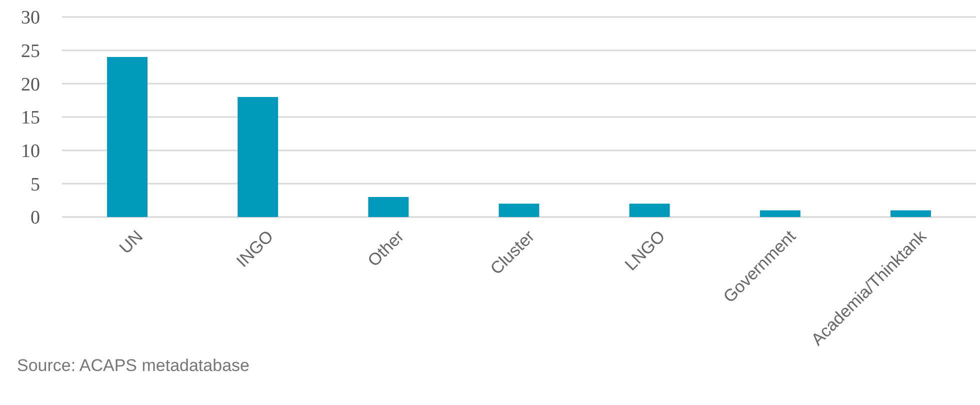 This screenshot has width=980, height=405. I want to click on y-tick-label: 30, so click(30, 18).